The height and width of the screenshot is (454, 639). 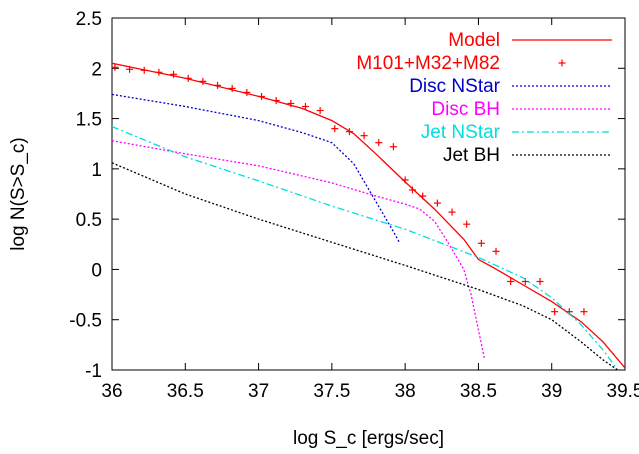 What do you see at coordinates (258, 391) in the screenshot?
I see `x-tick-label: 37` at bounding box center [258, 391].